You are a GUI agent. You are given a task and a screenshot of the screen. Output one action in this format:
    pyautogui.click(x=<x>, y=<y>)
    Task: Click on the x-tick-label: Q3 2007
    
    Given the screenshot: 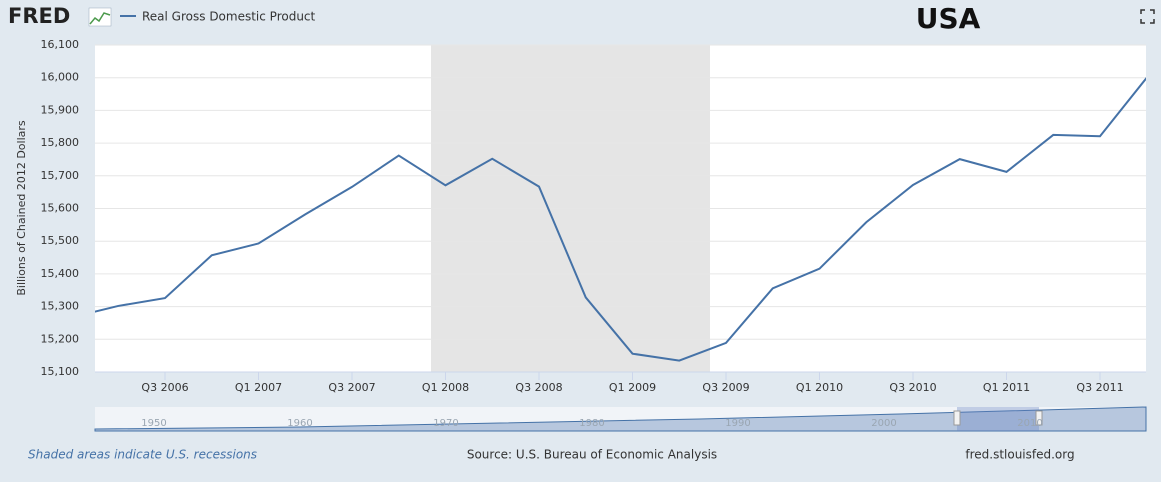 What is the action you would take?
    pyautogui.click(x=351, y=387)
    